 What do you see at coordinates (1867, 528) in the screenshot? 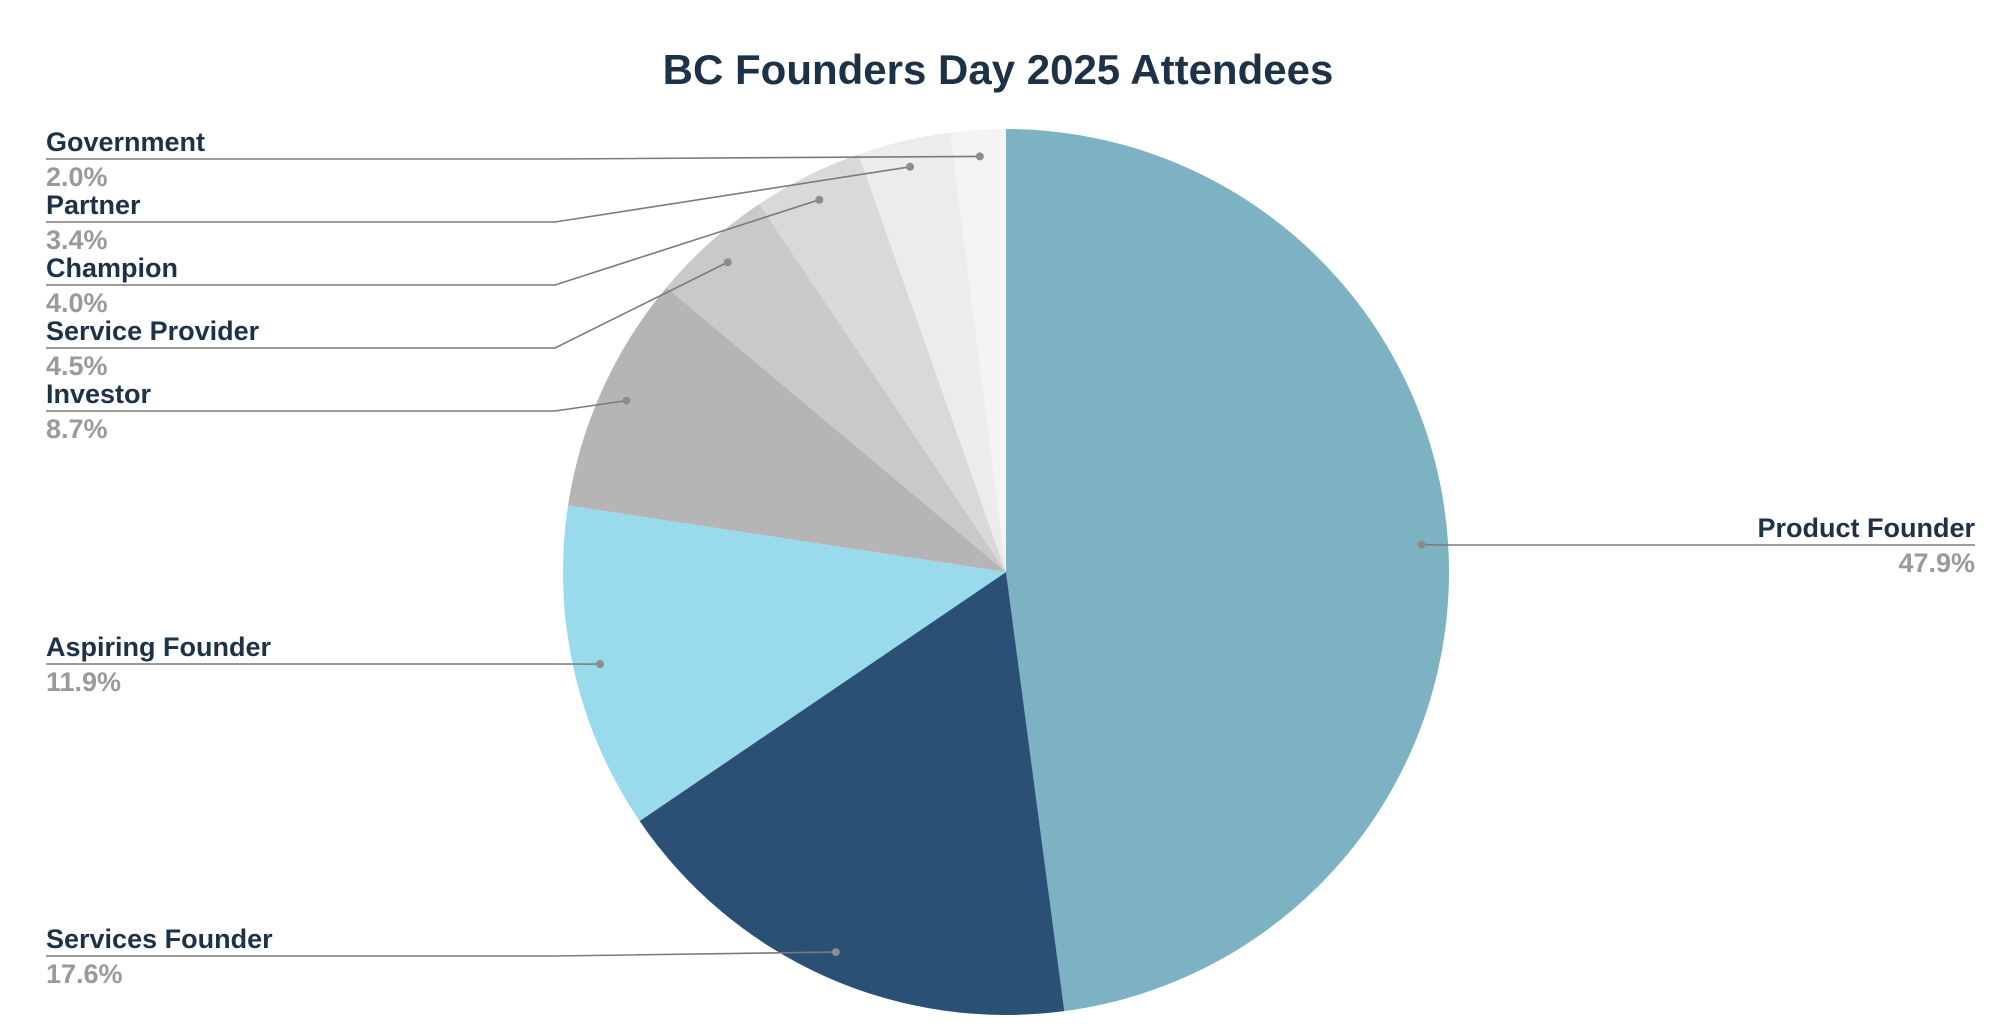
I see `slice-label-product-founder: Product Founder` at bounding box center [1867, 528].